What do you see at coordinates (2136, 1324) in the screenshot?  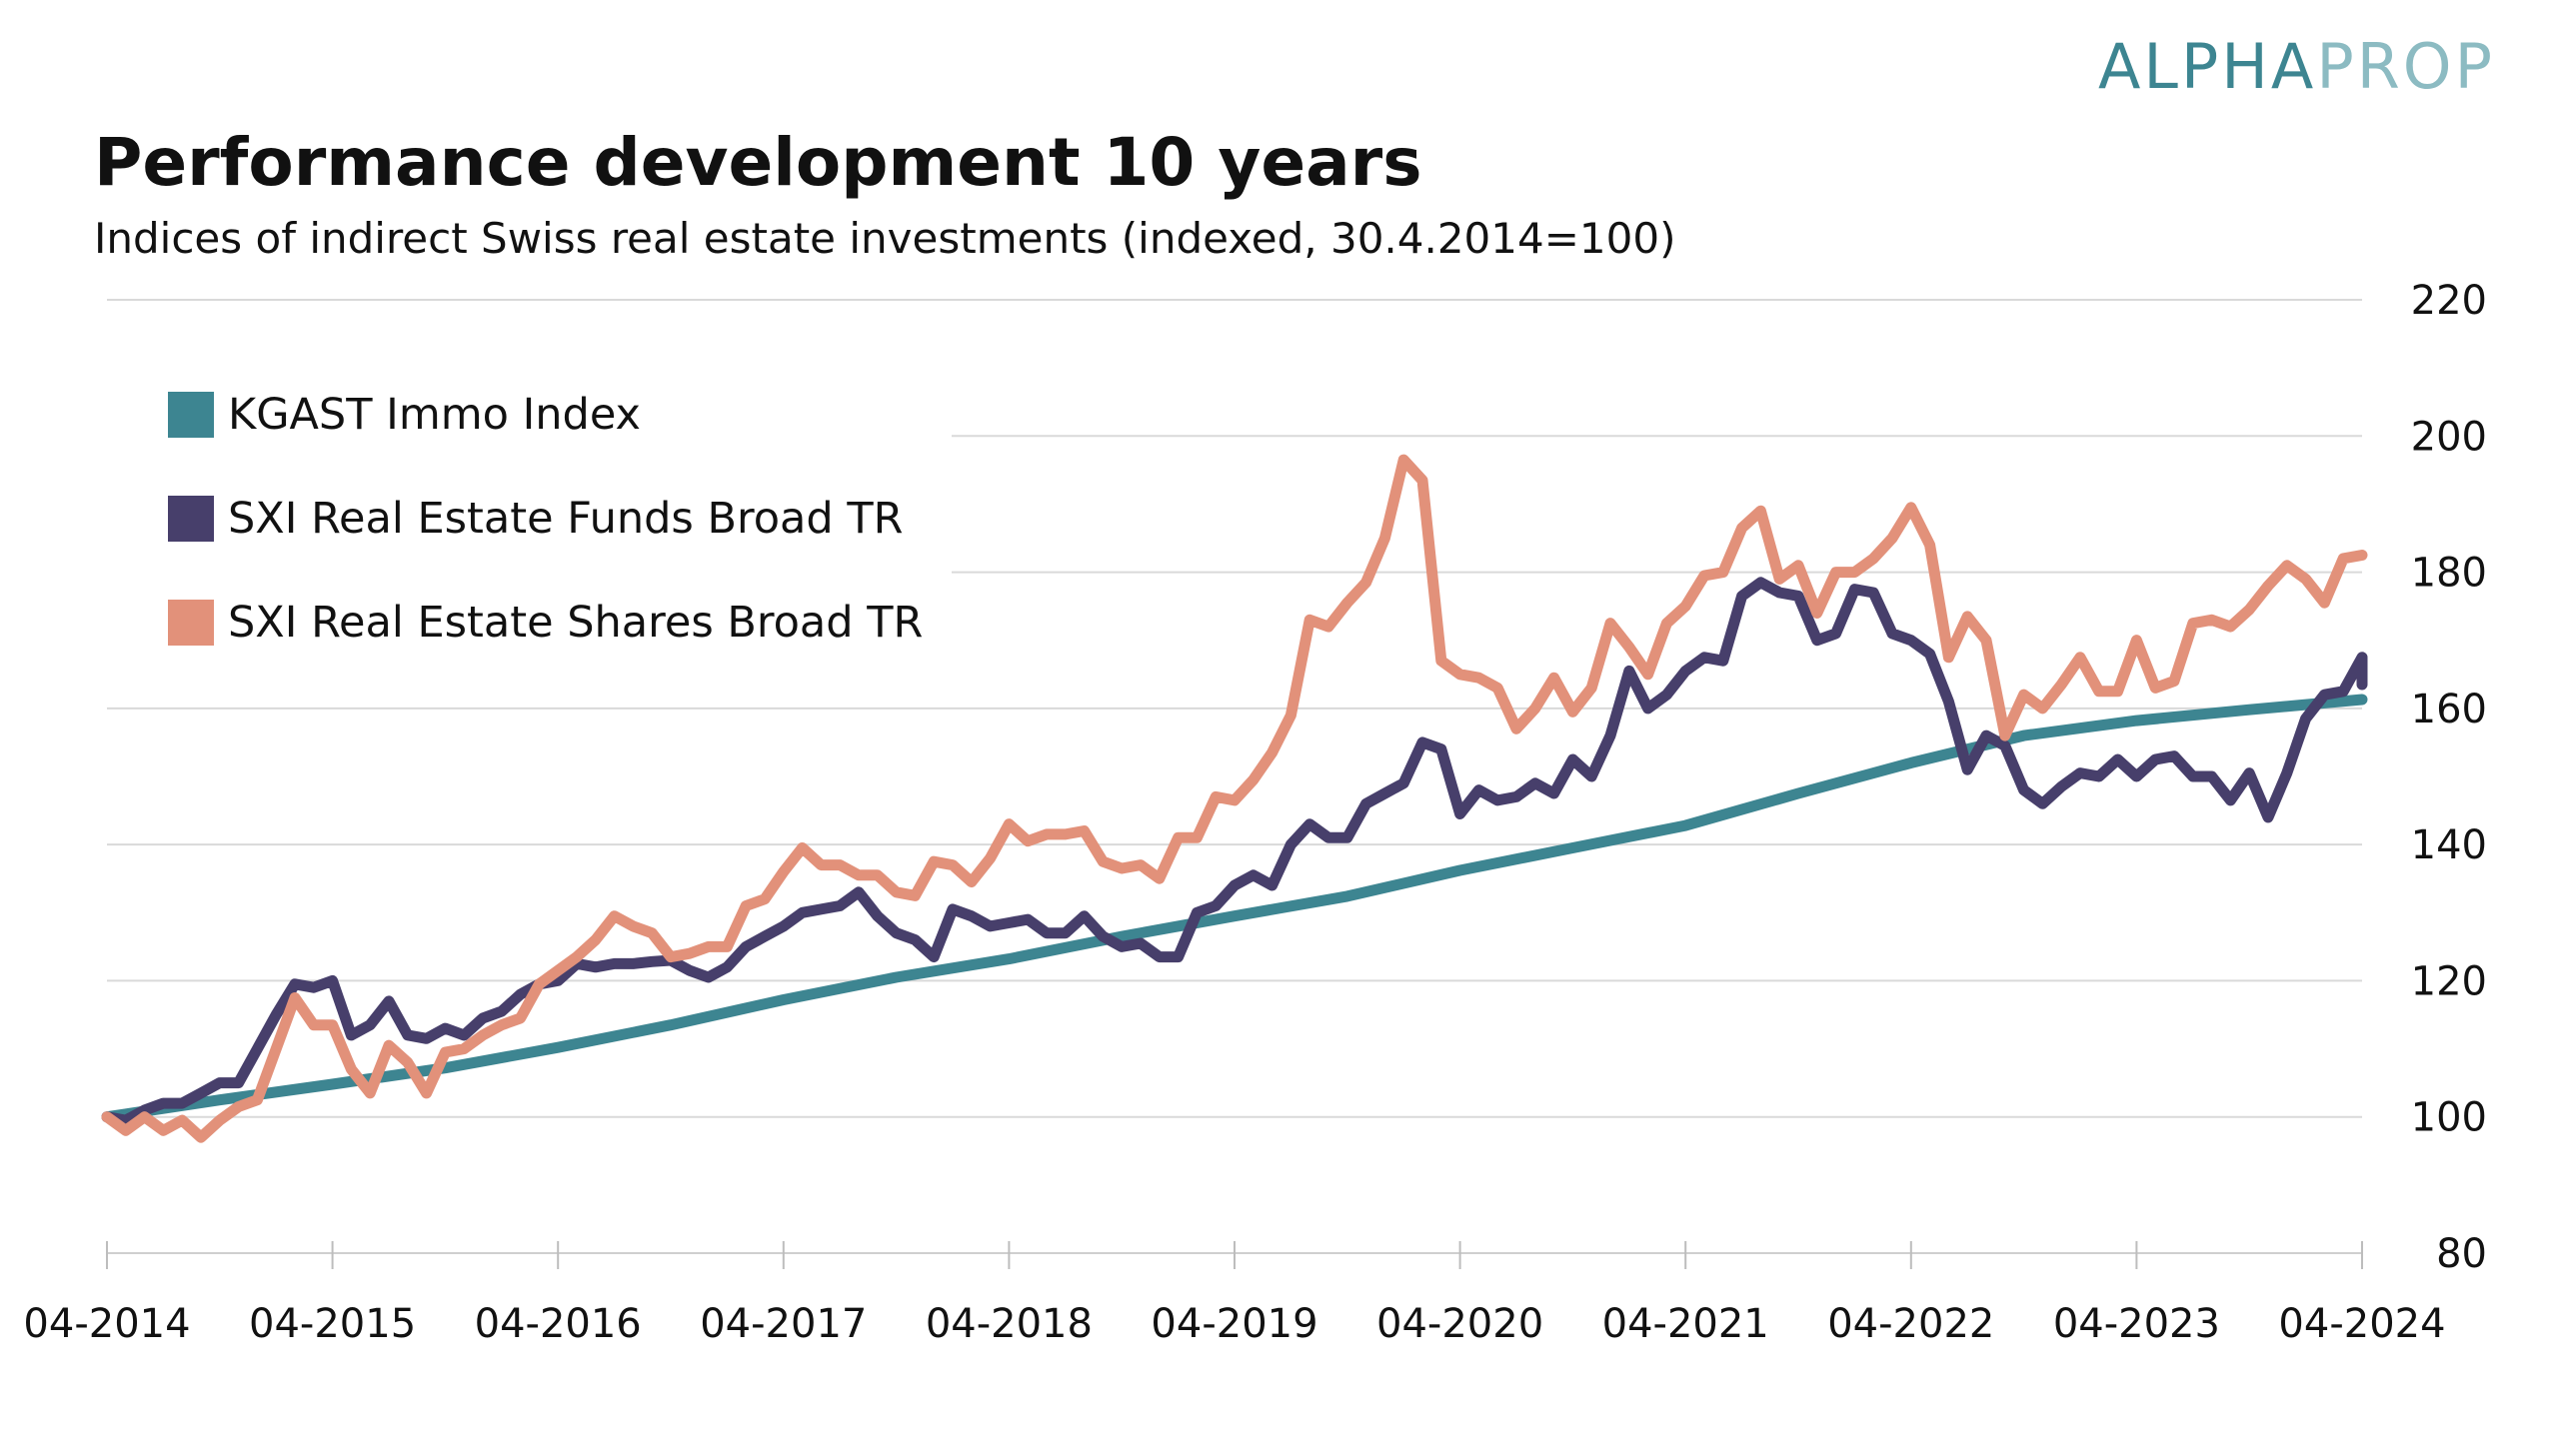 I see `x-tick-label: 04-2023` at bounding box center [2136, 1324].